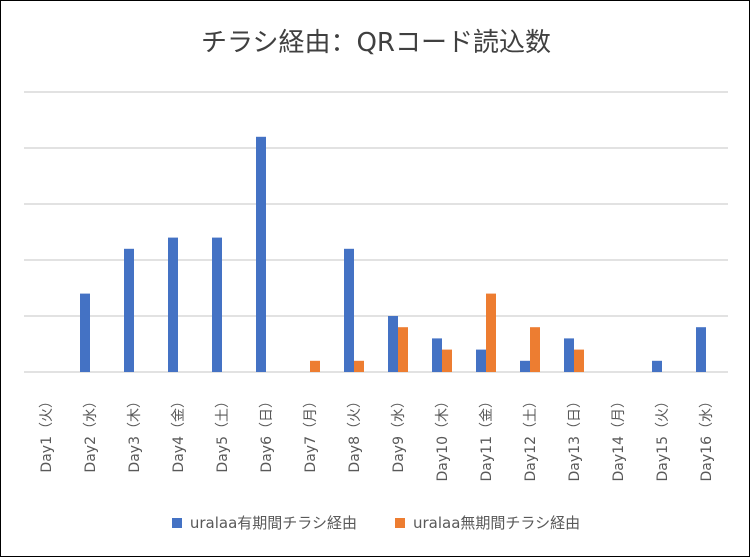 The width and height of the screenshot is (752, 559). Describe the element at coordinates (47, 433) in the screenshot. I see `x-tick-label: Day1（火）` at that location.